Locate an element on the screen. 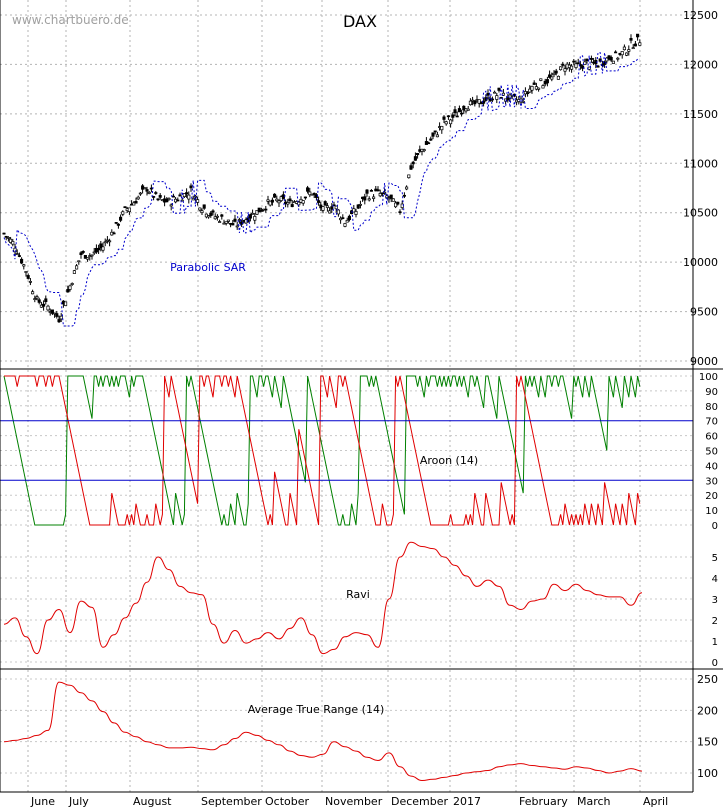 The height and width of the screenshot is (812, 723). aroon-tick-label: 50 is located at coordinates (711, 452).